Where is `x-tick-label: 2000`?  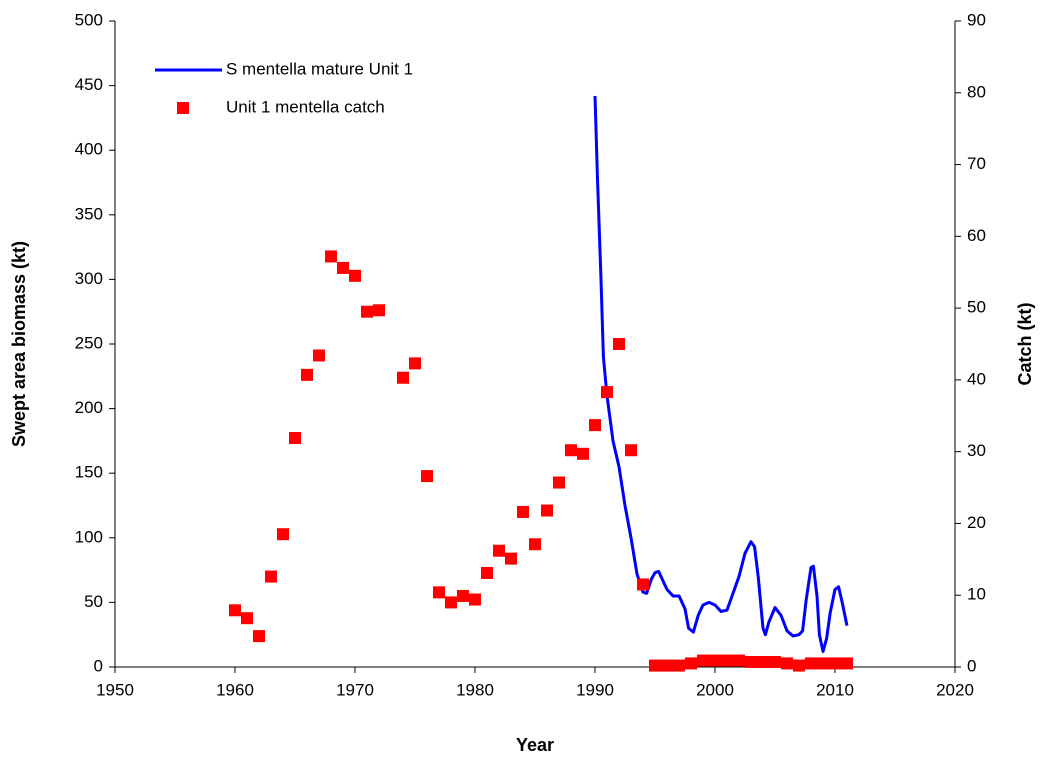
x-tick-label: 2000 is located at coordinates (715, 689).